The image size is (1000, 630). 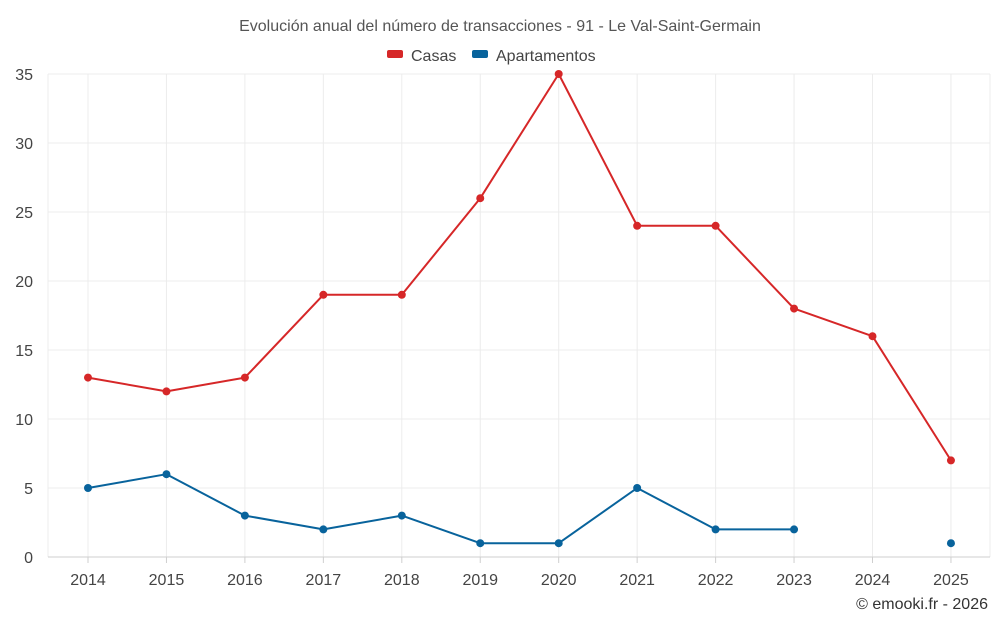 I want to click on point-casas-2016, so click(x=244, y=377).